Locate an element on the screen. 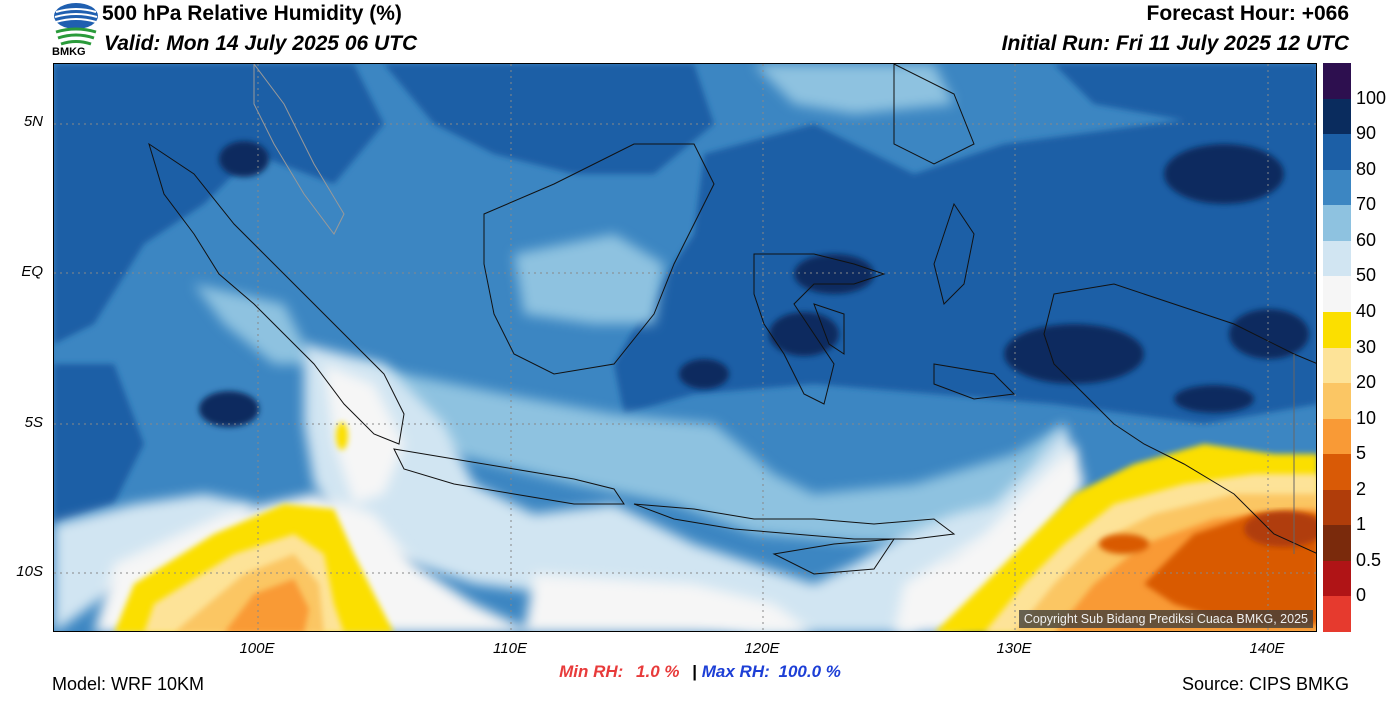 The height and width of the screenshot is (709, 1400). max-rh-value: 100.0 % is located at coordinates (809, 671).